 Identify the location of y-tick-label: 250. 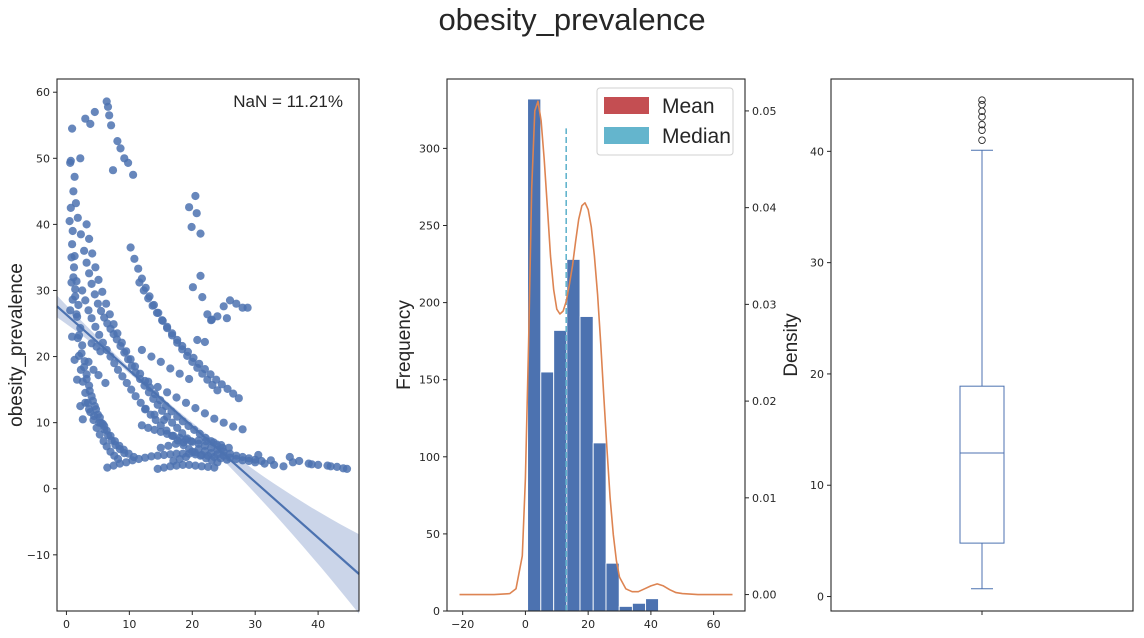
(429, 225).